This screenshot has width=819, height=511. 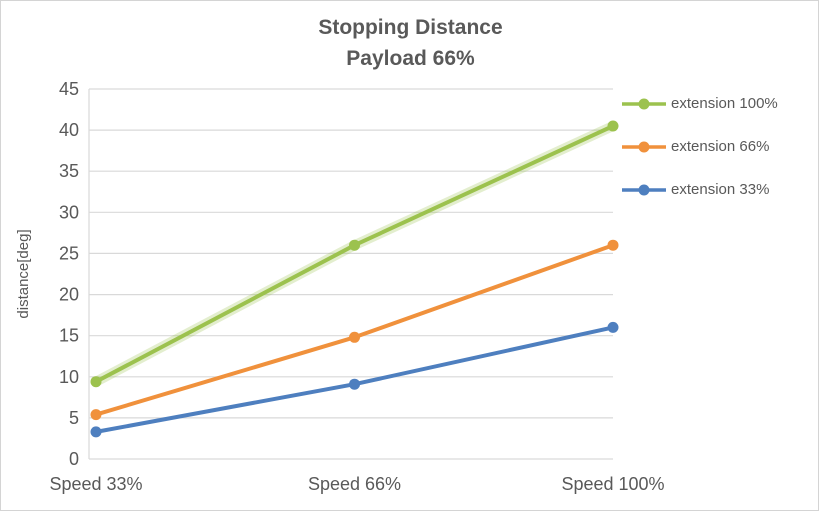 I want to click on y-tick-label: 45, so click(x=69, y=89).